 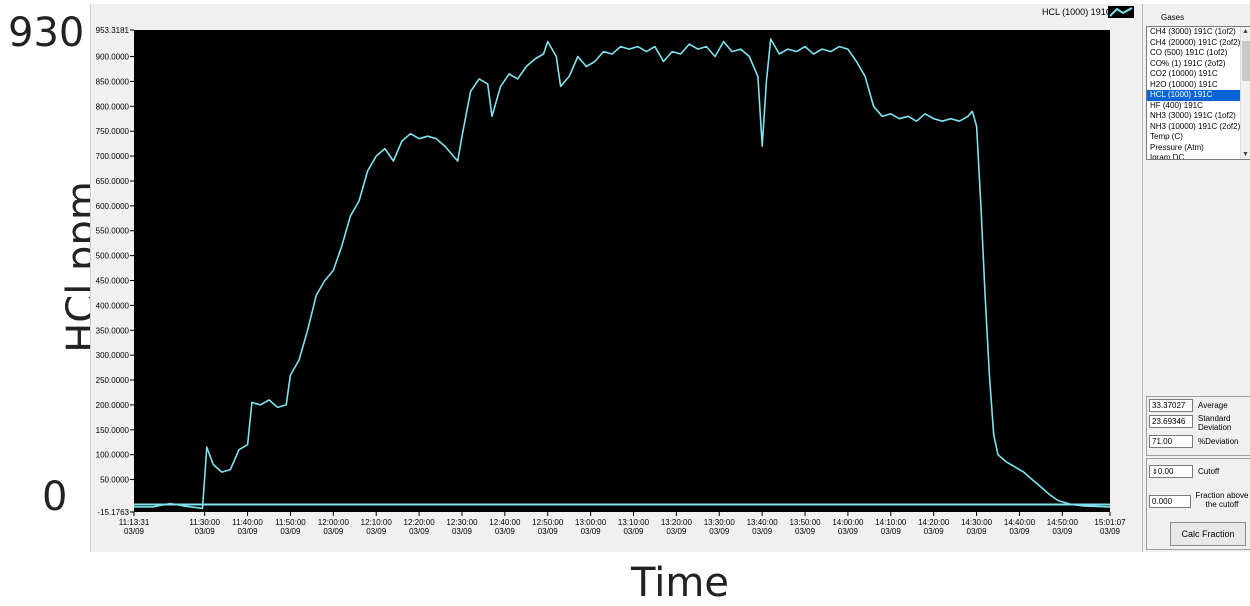 I want to click on gas-list-item: NH3 (3000) 191C (1of2), so click(x=1193, y=115).